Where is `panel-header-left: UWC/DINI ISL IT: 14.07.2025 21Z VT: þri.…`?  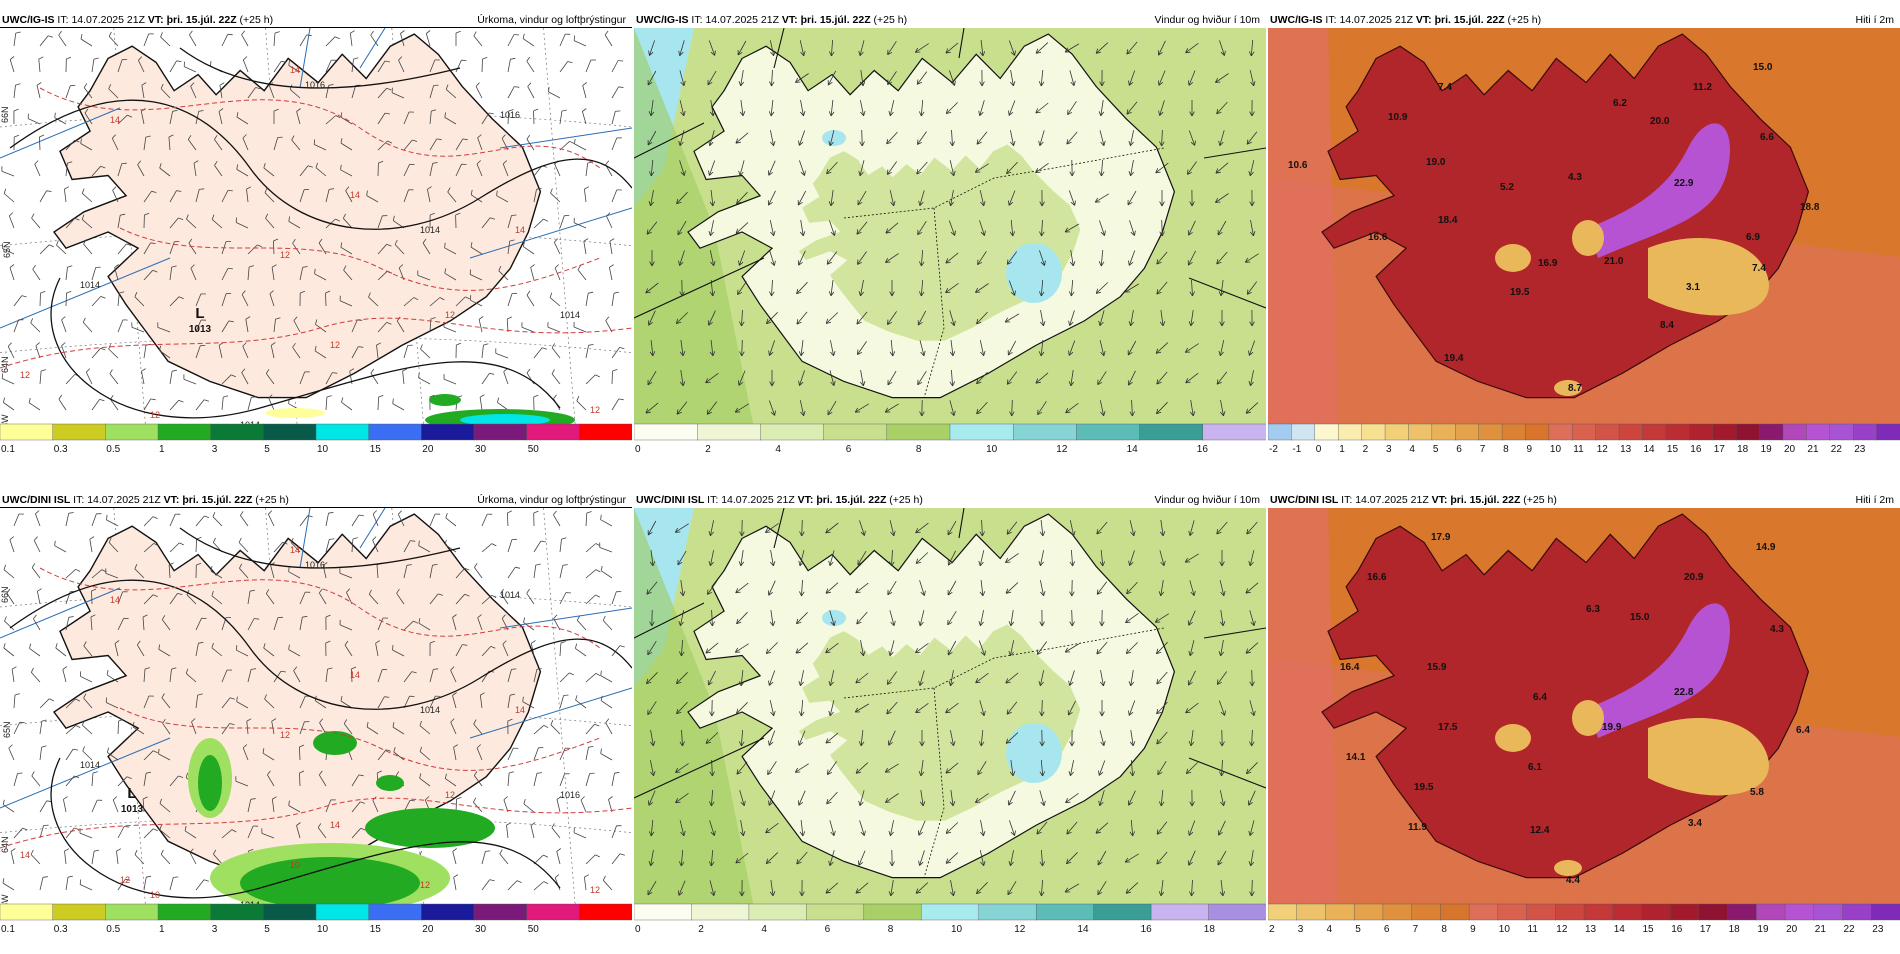 panel-header-left: UWC/DINI ISL IT: 14.07.2025 21Z VT: þri.… is located at coordinates (1413, 500).